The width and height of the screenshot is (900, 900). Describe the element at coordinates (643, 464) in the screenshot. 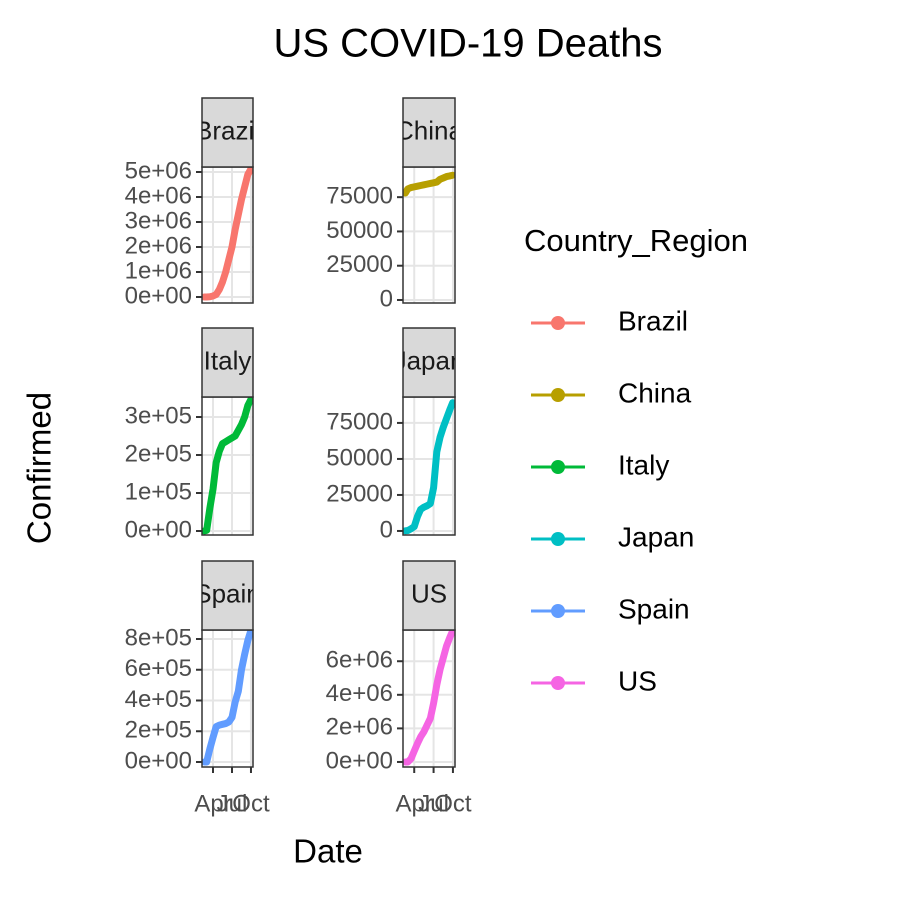

I see `legend-label: Italy` at that location.